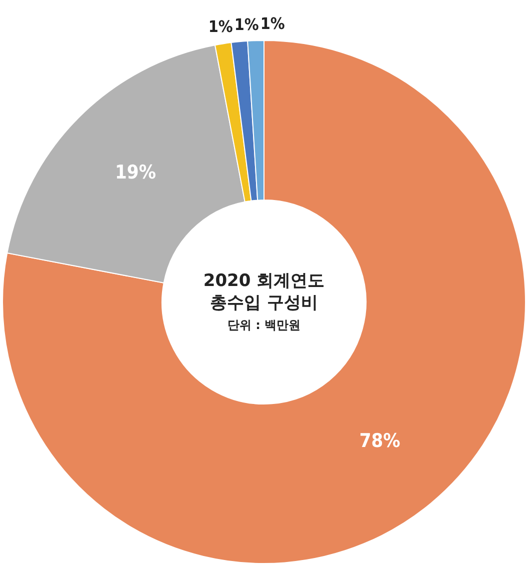  Describe the element at coordinates (264, 281) in the screenshot. I see `text: 2020 회계연도` at that location.